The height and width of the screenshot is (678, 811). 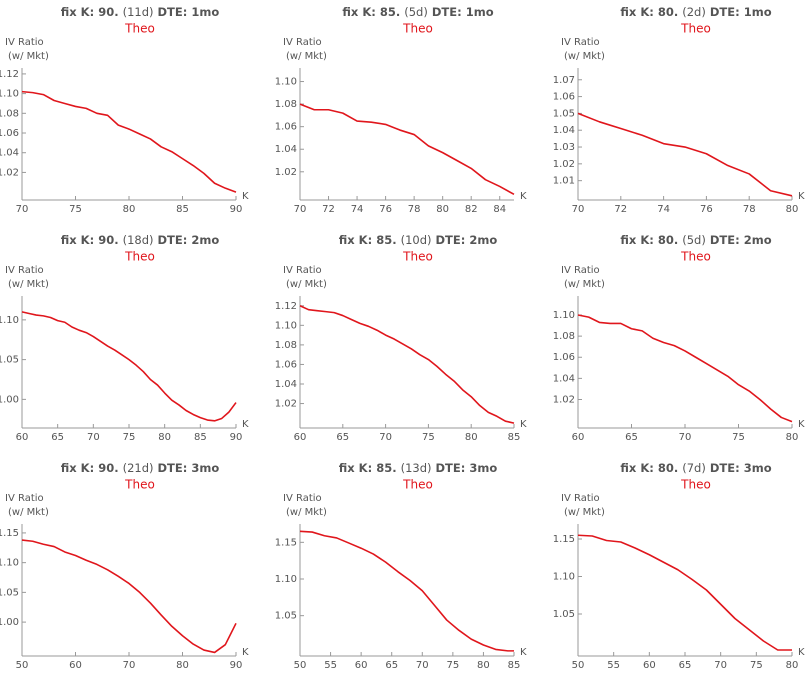 What do you see at coordinates (416, 468) in the screenshot?
I see `title-part: (13d)` at bounding box center [416, 468].